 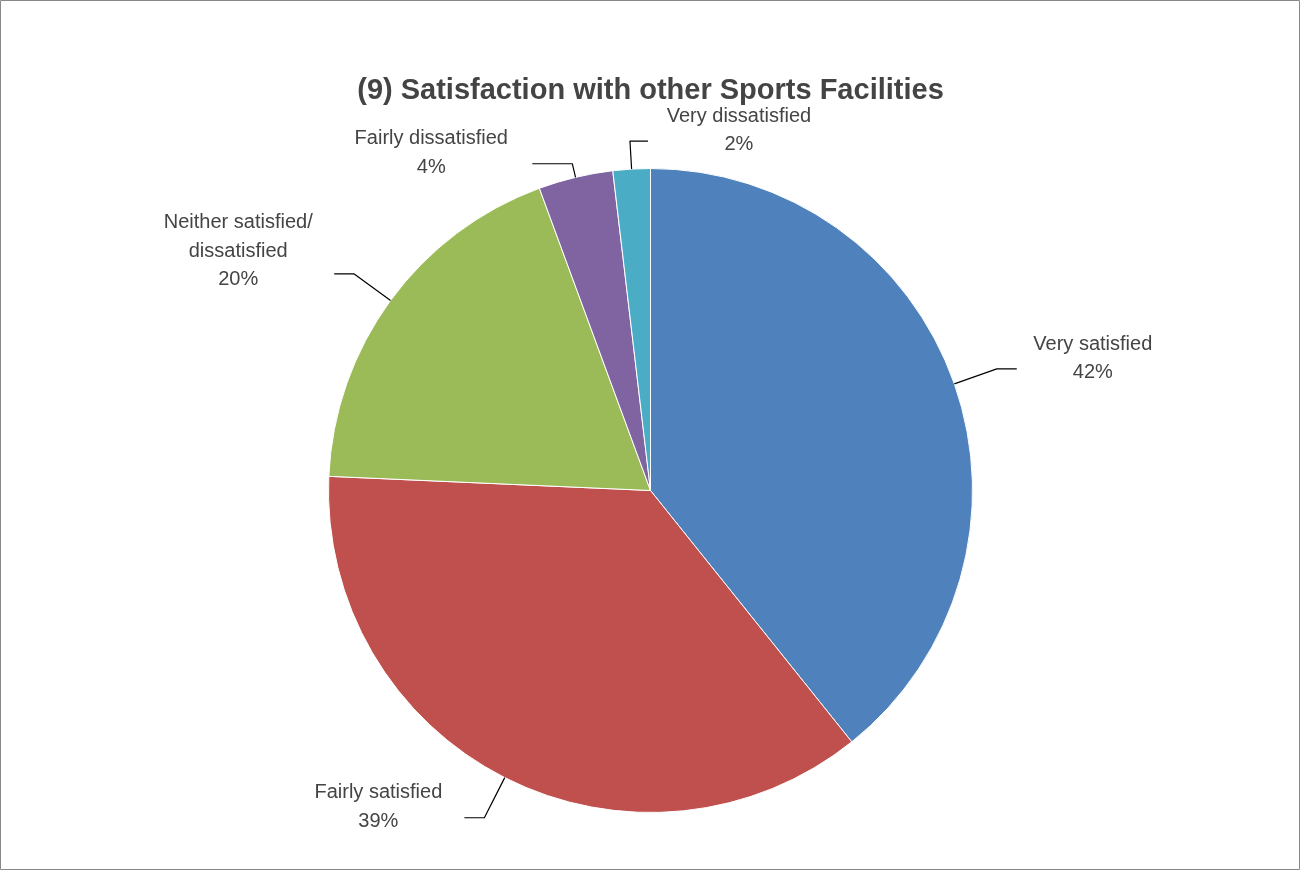 What do you see at coordinates (378, 820) in the screenshot?
I see `data-label: 39%` at bounding box center [378, 820].